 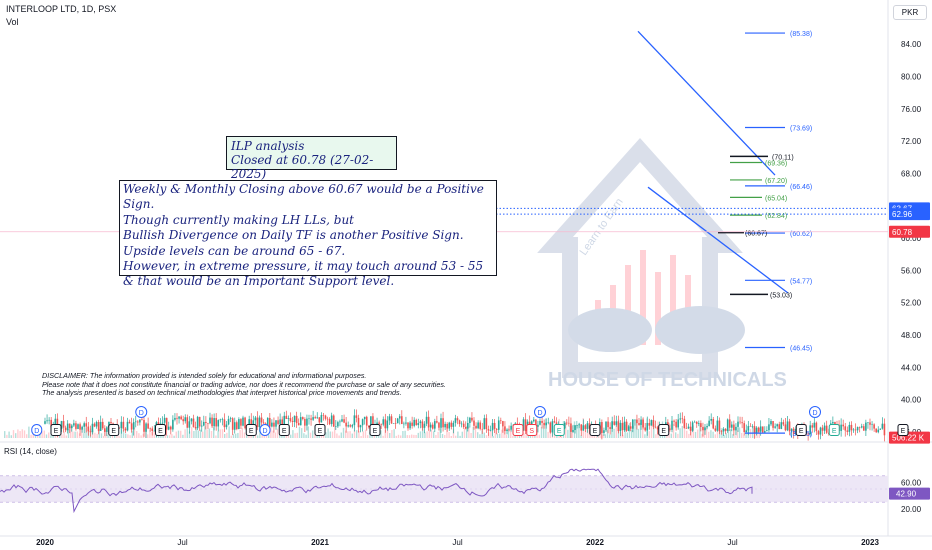 I want to click on event-marker-label: E, so click(x=595, y=431).